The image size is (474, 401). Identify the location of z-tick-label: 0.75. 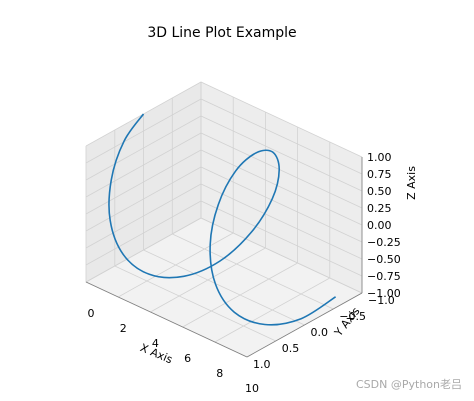
(379, 174).